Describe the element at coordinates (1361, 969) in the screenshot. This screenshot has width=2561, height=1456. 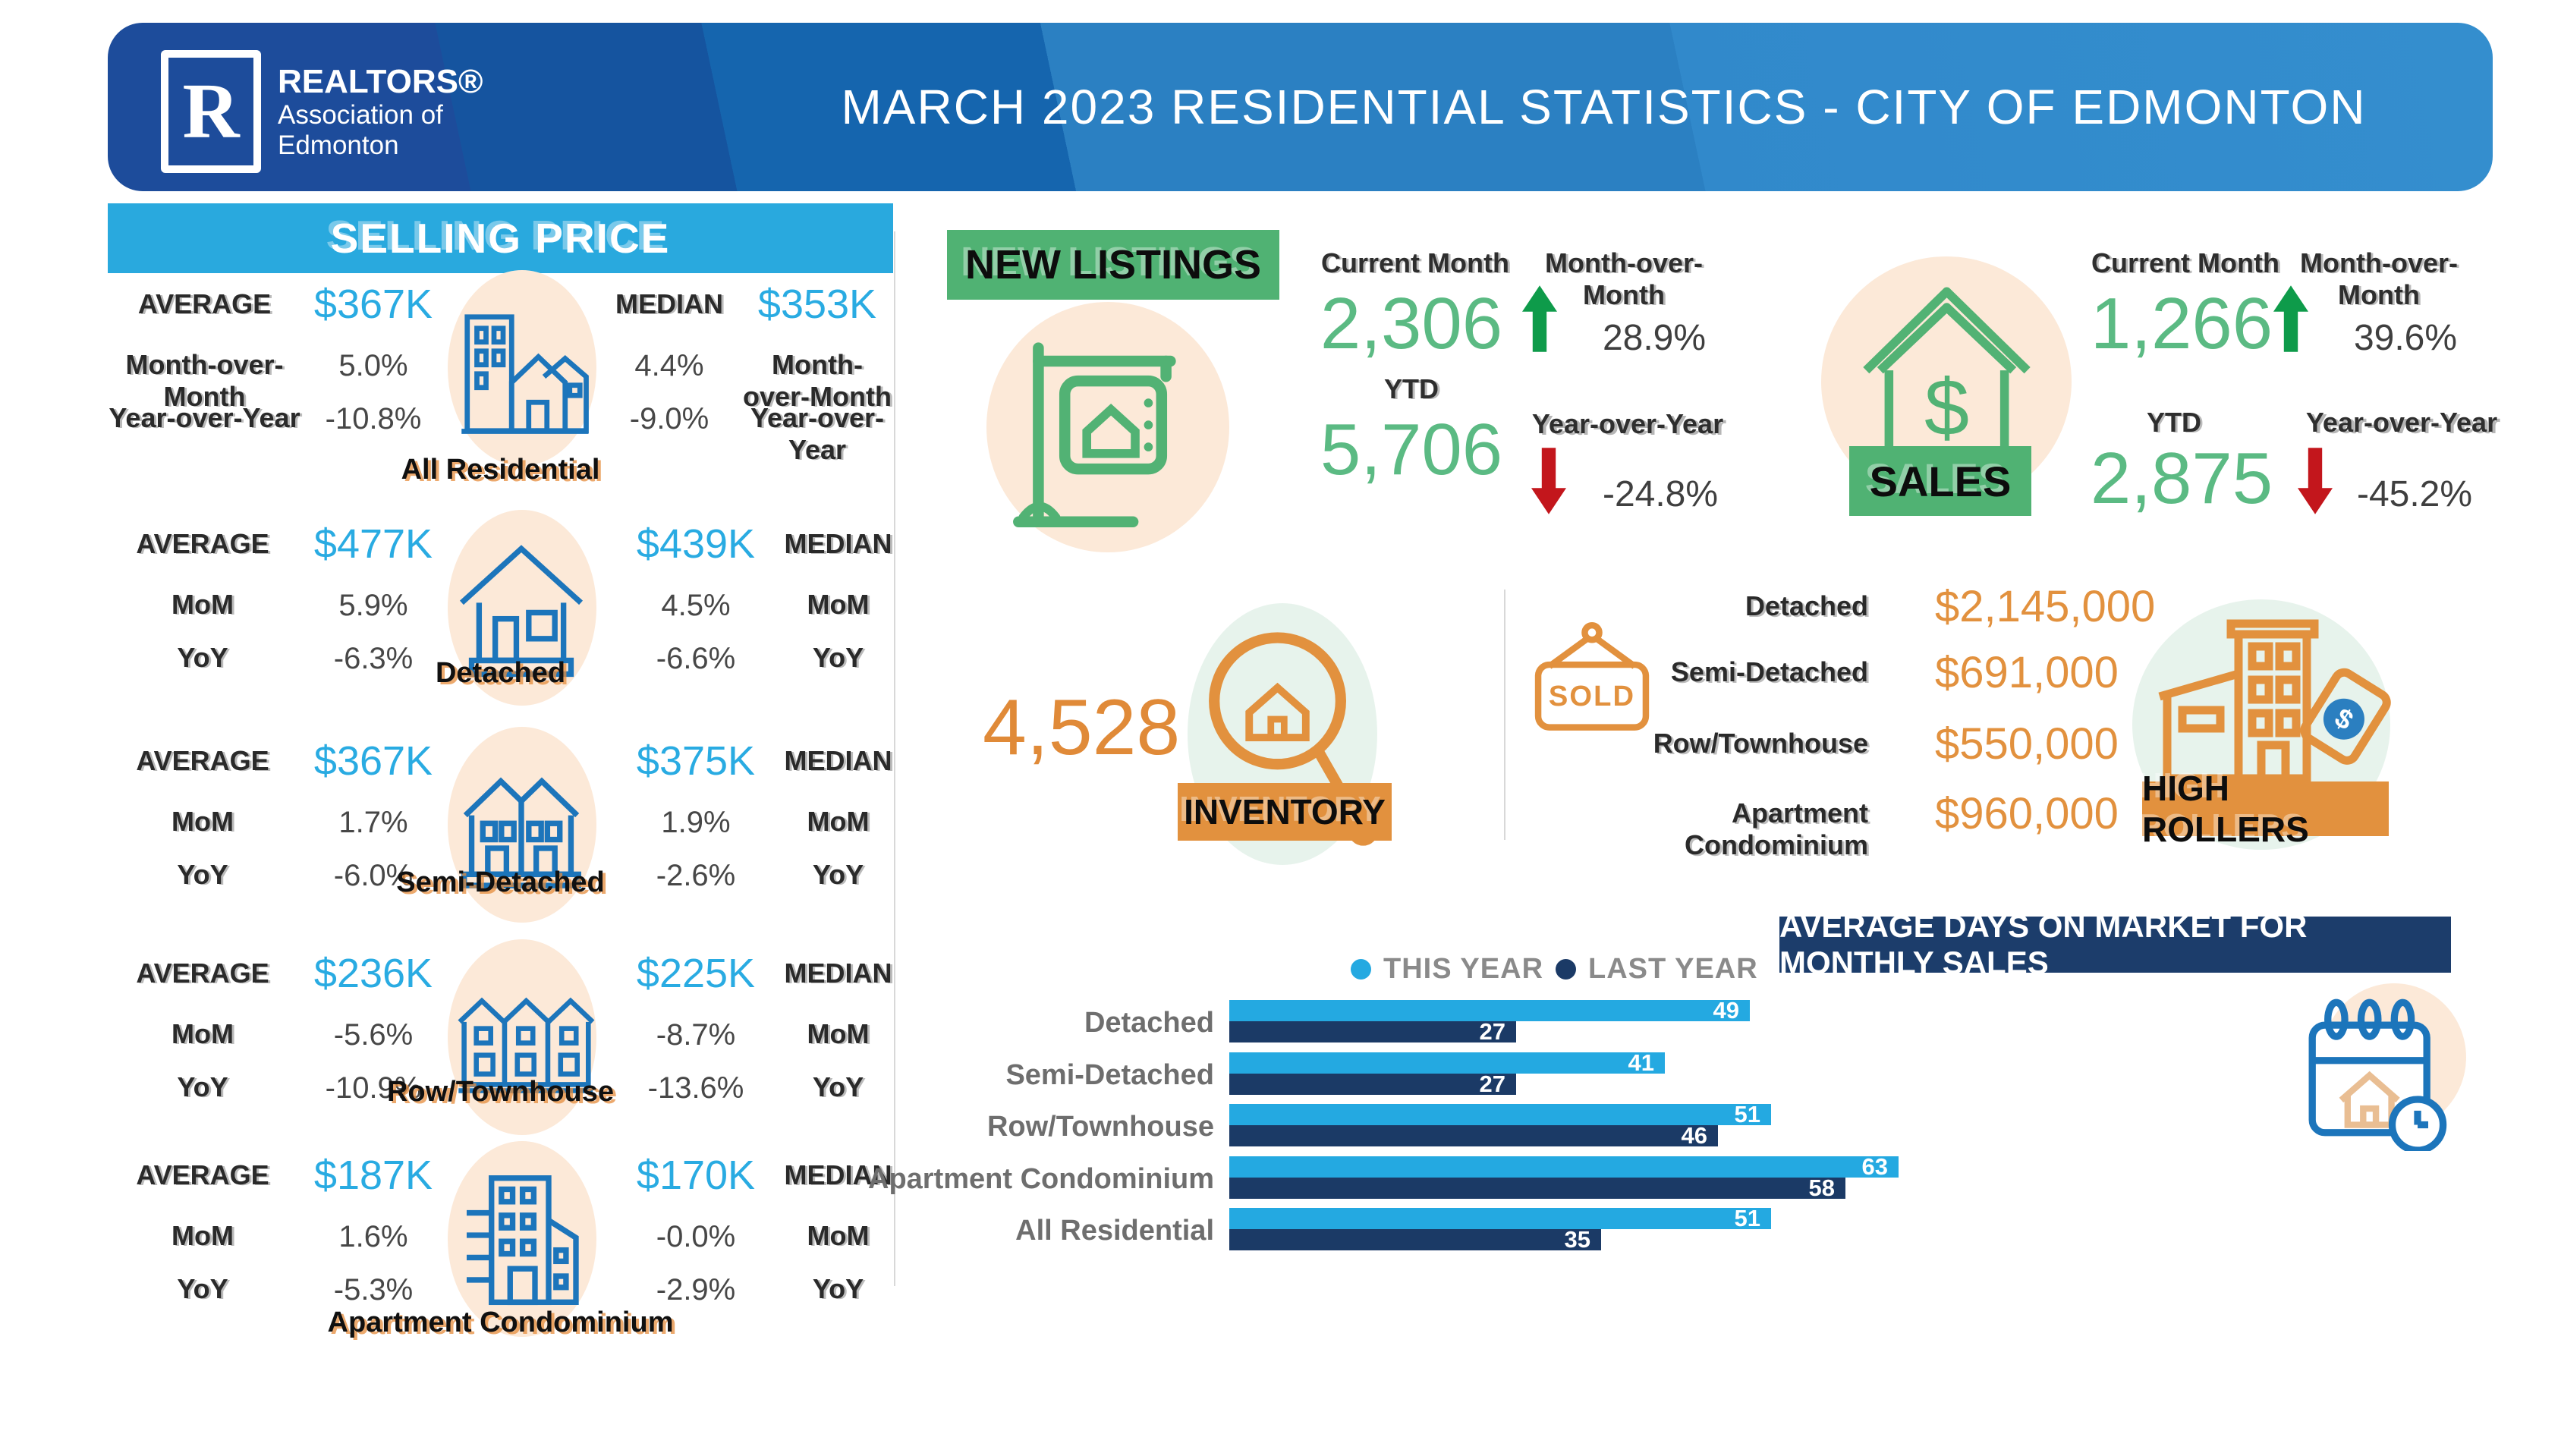
I see `this-year-dot-icon` at that location.